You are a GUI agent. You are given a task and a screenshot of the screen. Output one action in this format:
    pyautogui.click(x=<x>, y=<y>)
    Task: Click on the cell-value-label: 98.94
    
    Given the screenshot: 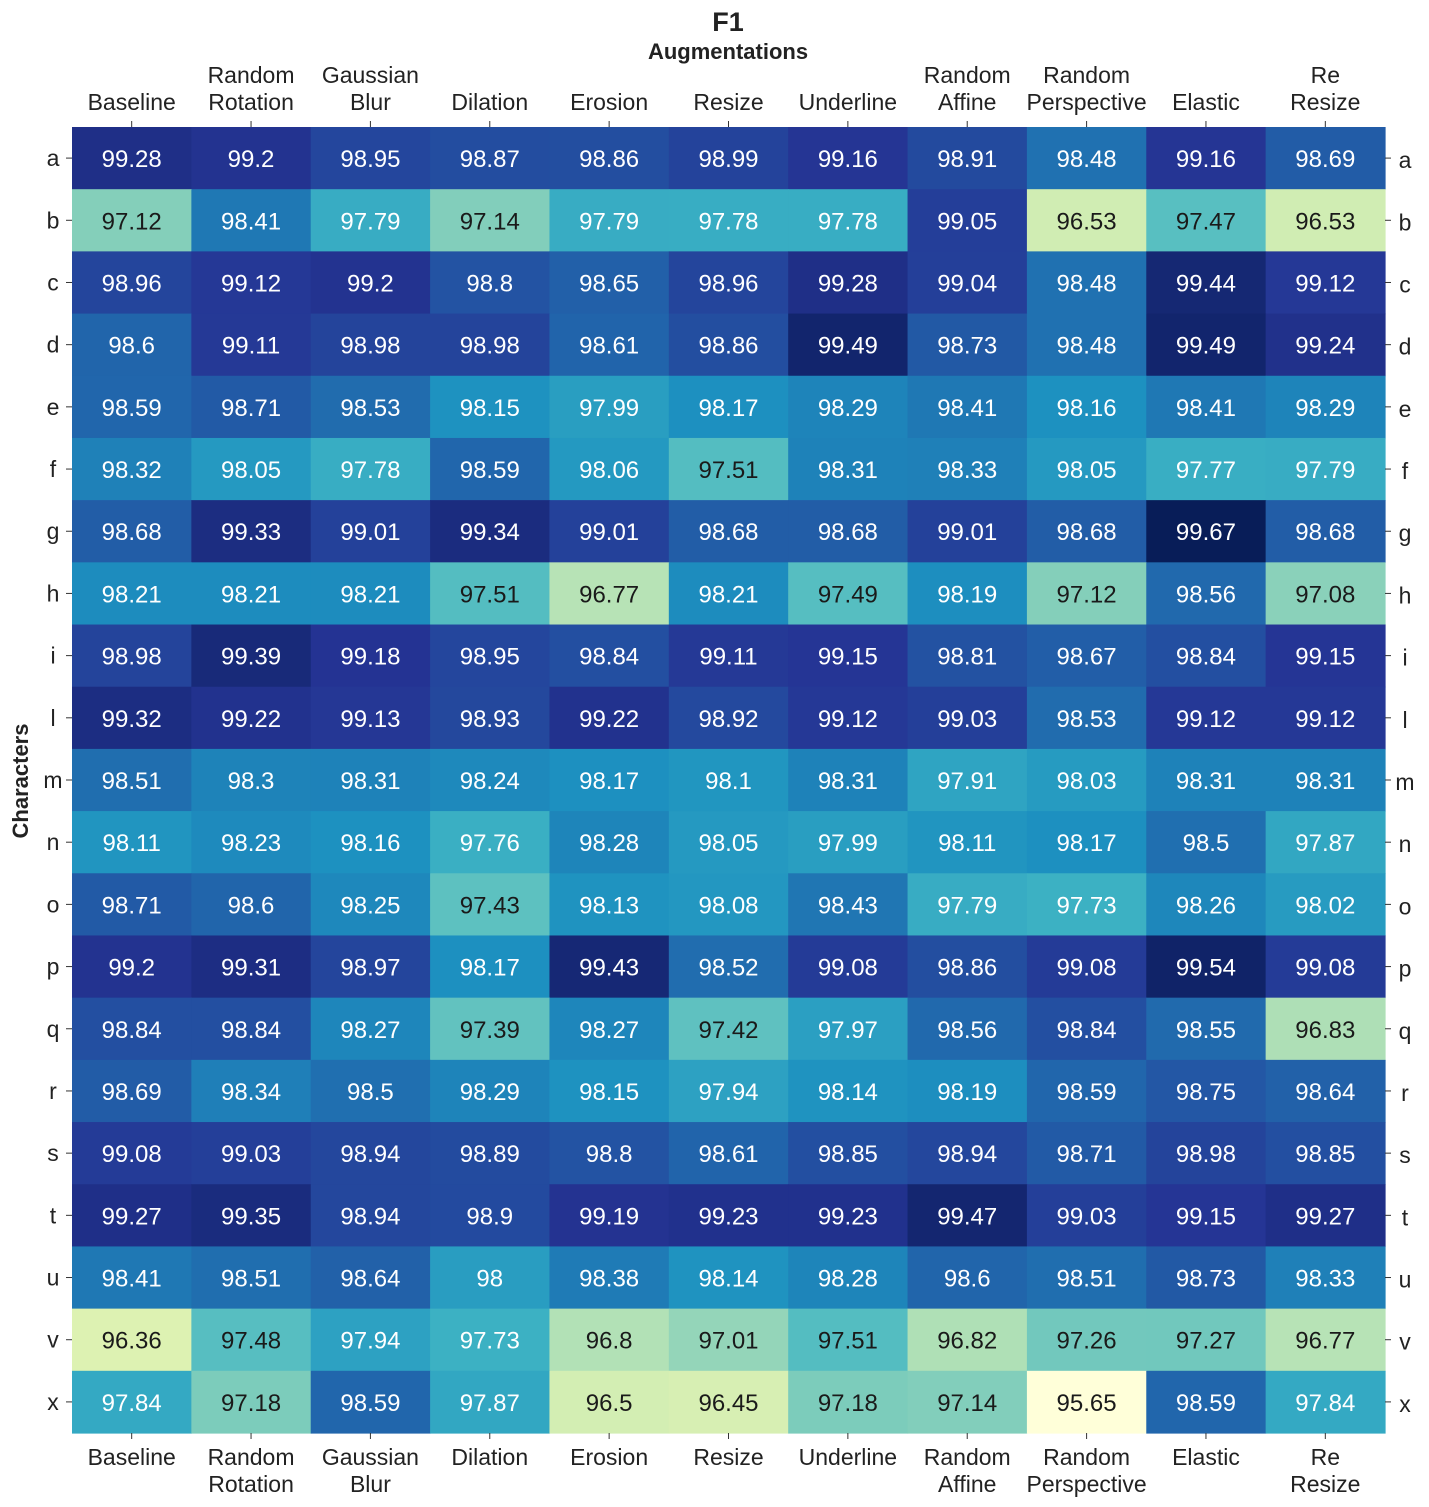 What is the action you would take?
    pyautogui.click(x=370, y=1154)
    